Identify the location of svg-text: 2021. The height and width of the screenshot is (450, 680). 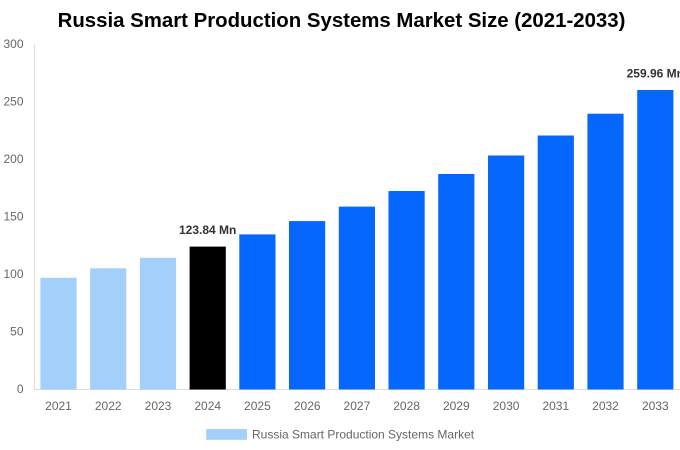
(58, 406).